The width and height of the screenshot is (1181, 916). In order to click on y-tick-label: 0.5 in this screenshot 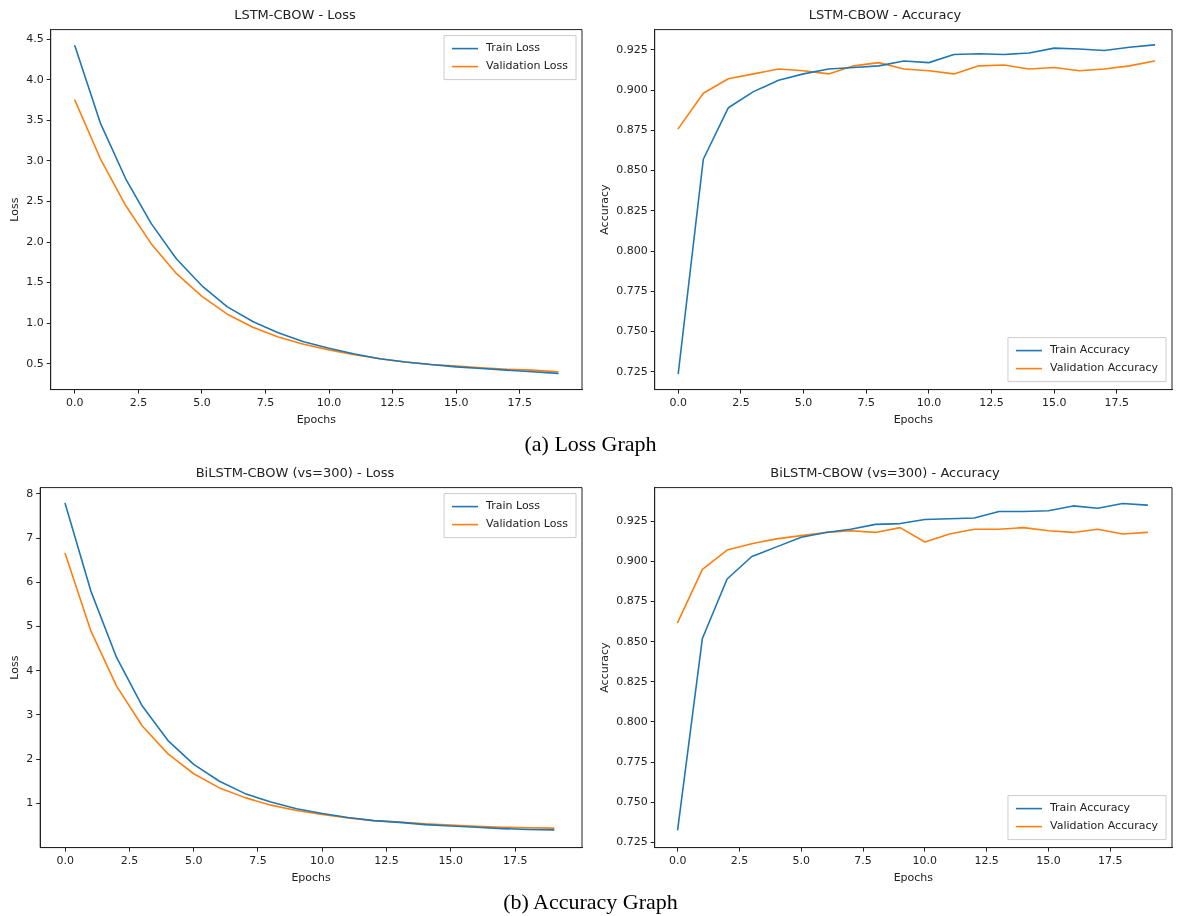, I will do `click(35, 363)`.